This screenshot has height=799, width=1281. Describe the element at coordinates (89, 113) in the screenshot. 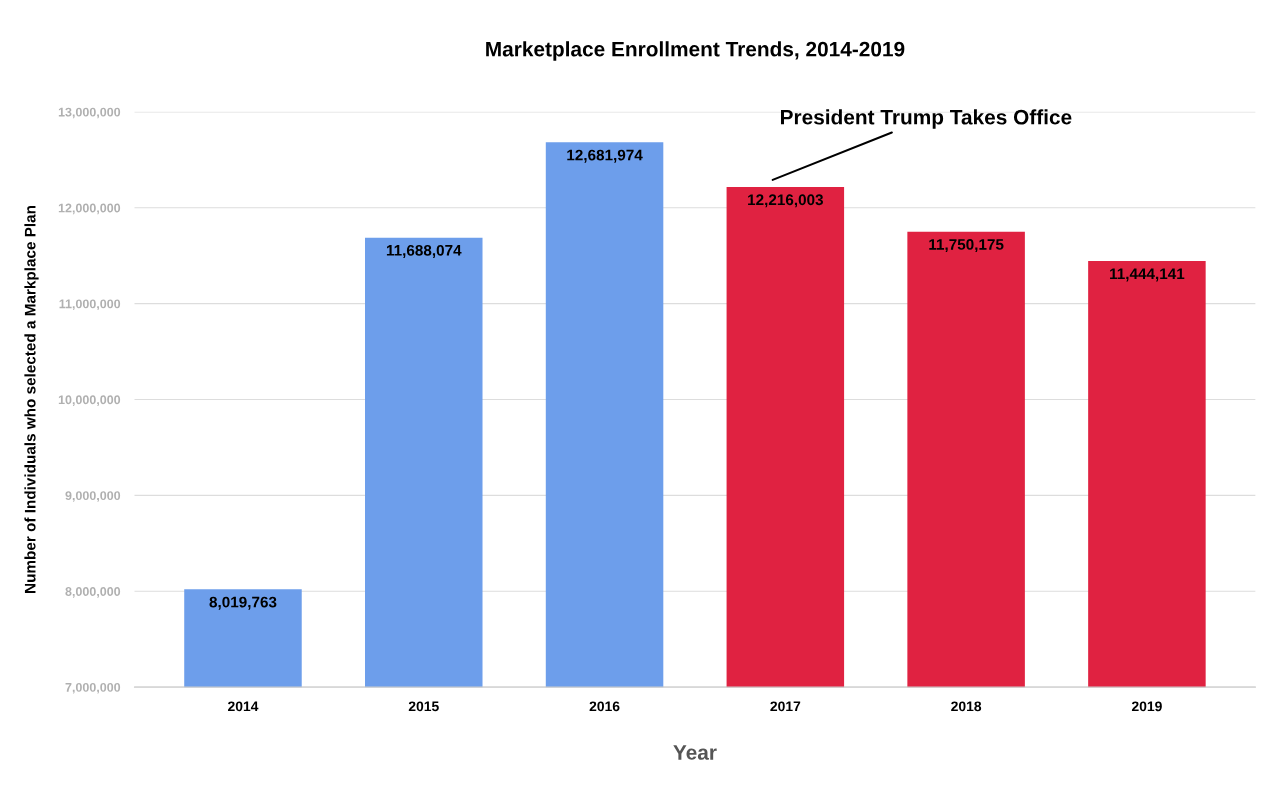

I see `y-tick-label: 13,000,000` at that location.